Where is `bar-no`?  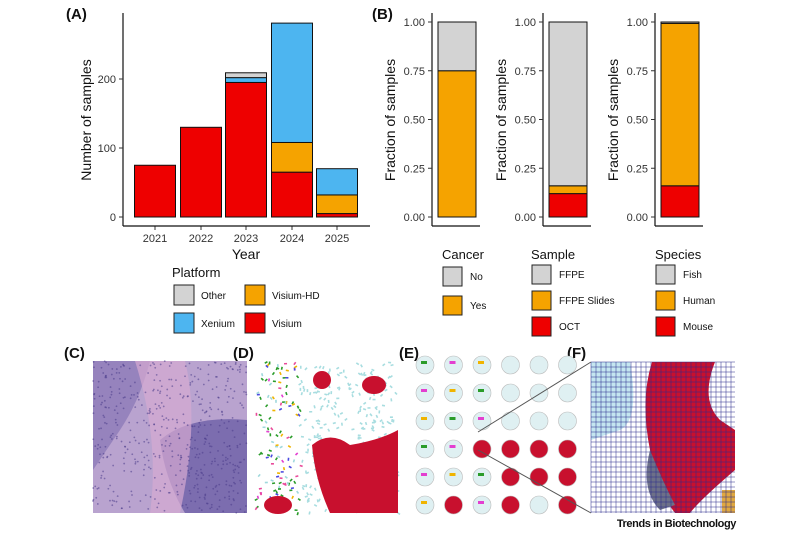
bar-no is located at coordinates (457, 46).